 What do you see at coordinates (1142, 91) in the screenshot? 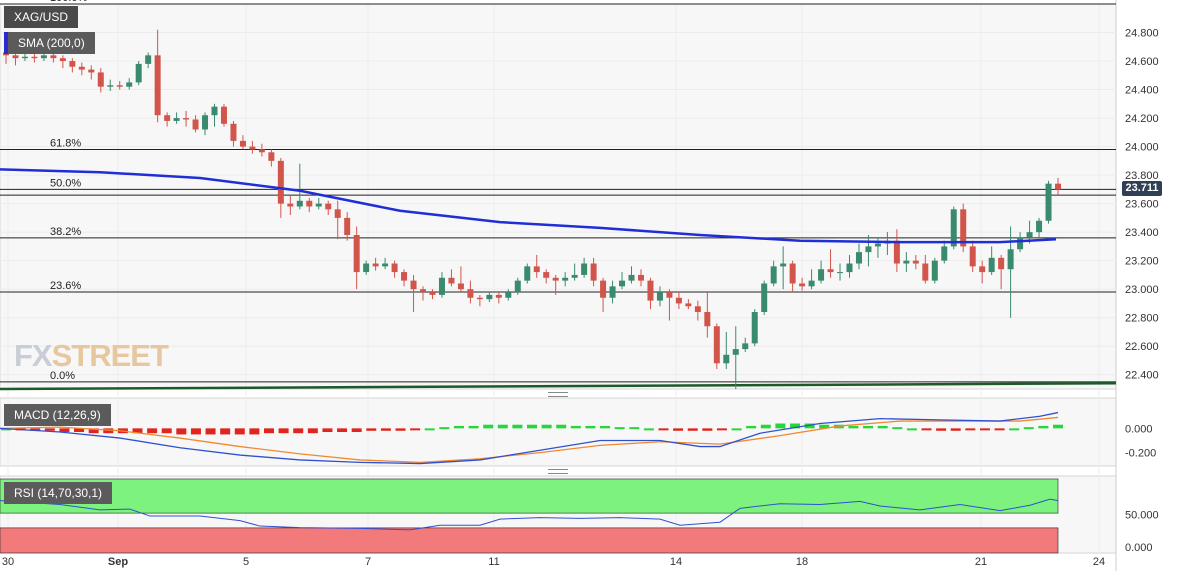
I see `price-tick-label: 24.400` at bounding box center [1142, 91].